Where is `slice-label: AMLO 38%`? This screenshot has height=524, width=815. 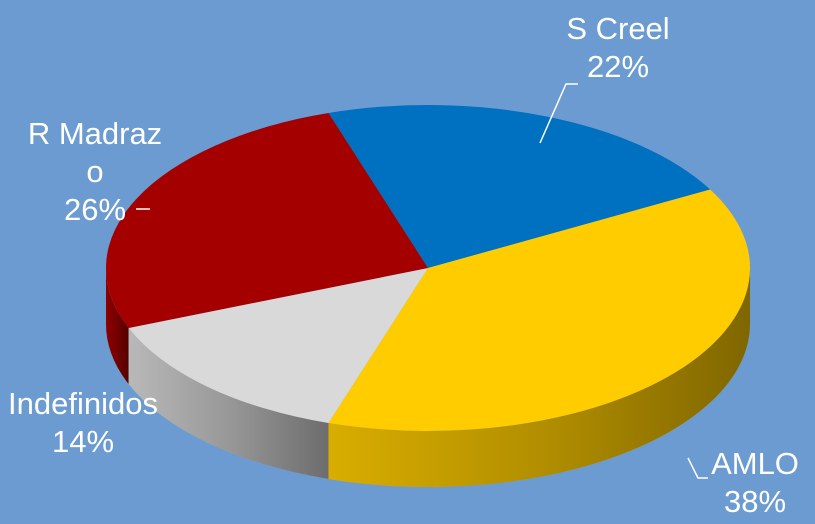
slice-label: AMLO 38% is located at coordinates (755, 483).